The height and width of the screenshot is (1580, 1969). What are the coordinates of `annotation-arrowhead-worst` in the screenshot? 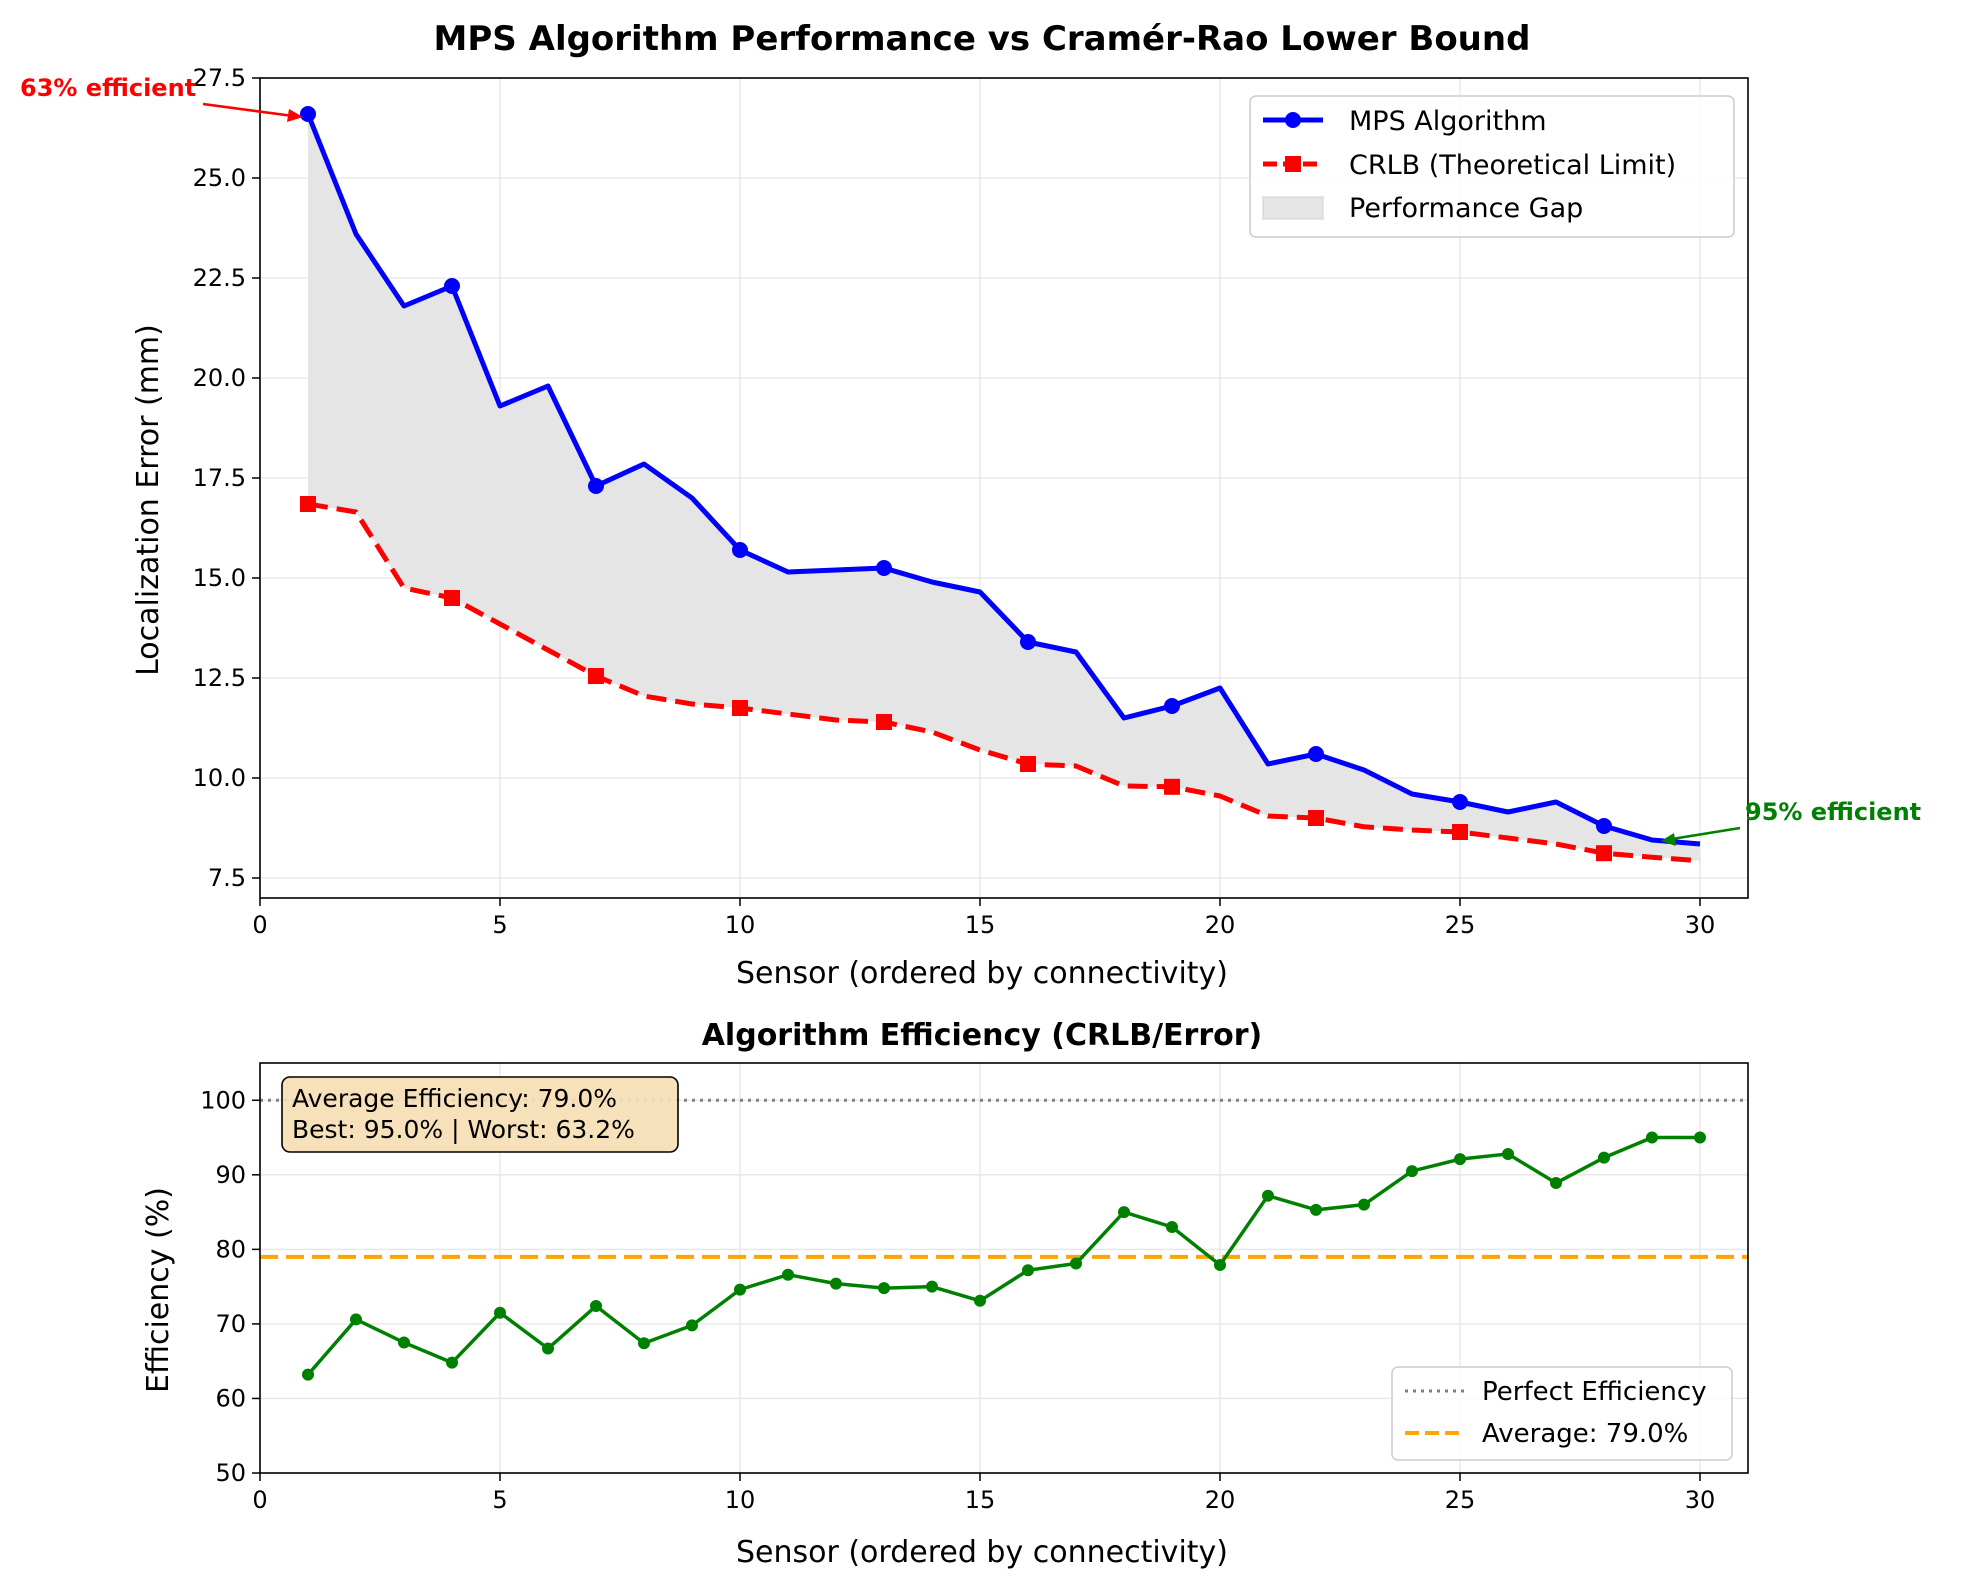 It's located at (295, 115).